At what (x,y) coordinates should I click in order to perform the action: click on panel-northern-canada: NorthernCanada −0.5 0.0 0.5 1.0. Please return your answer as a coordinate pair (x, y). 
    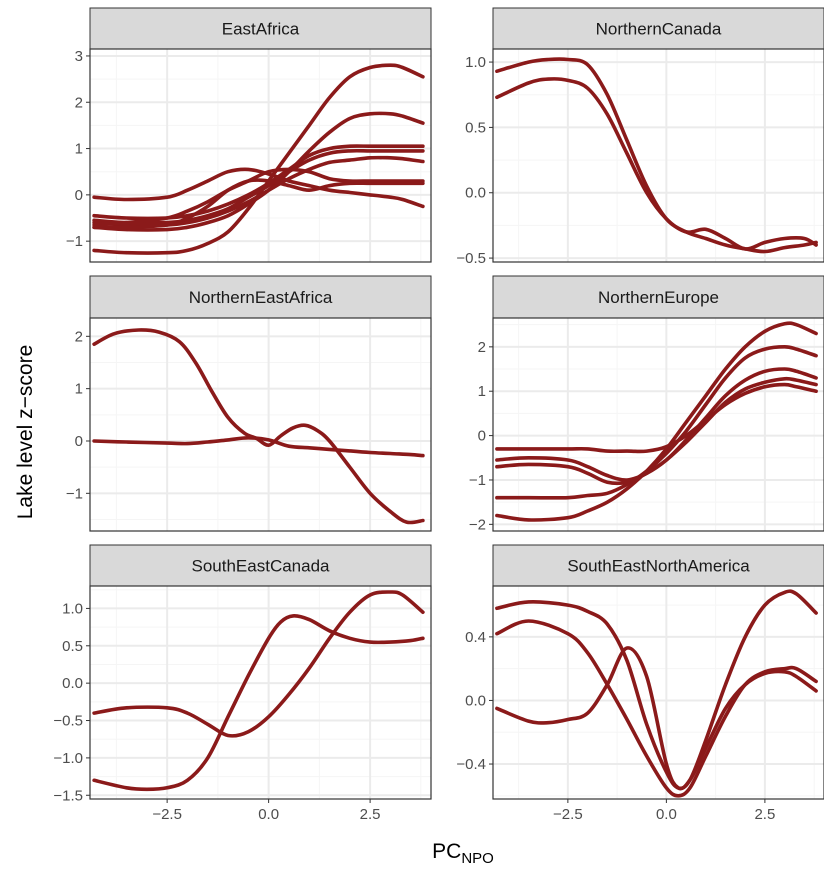
    Looking at the image, I should click on (640, 137).